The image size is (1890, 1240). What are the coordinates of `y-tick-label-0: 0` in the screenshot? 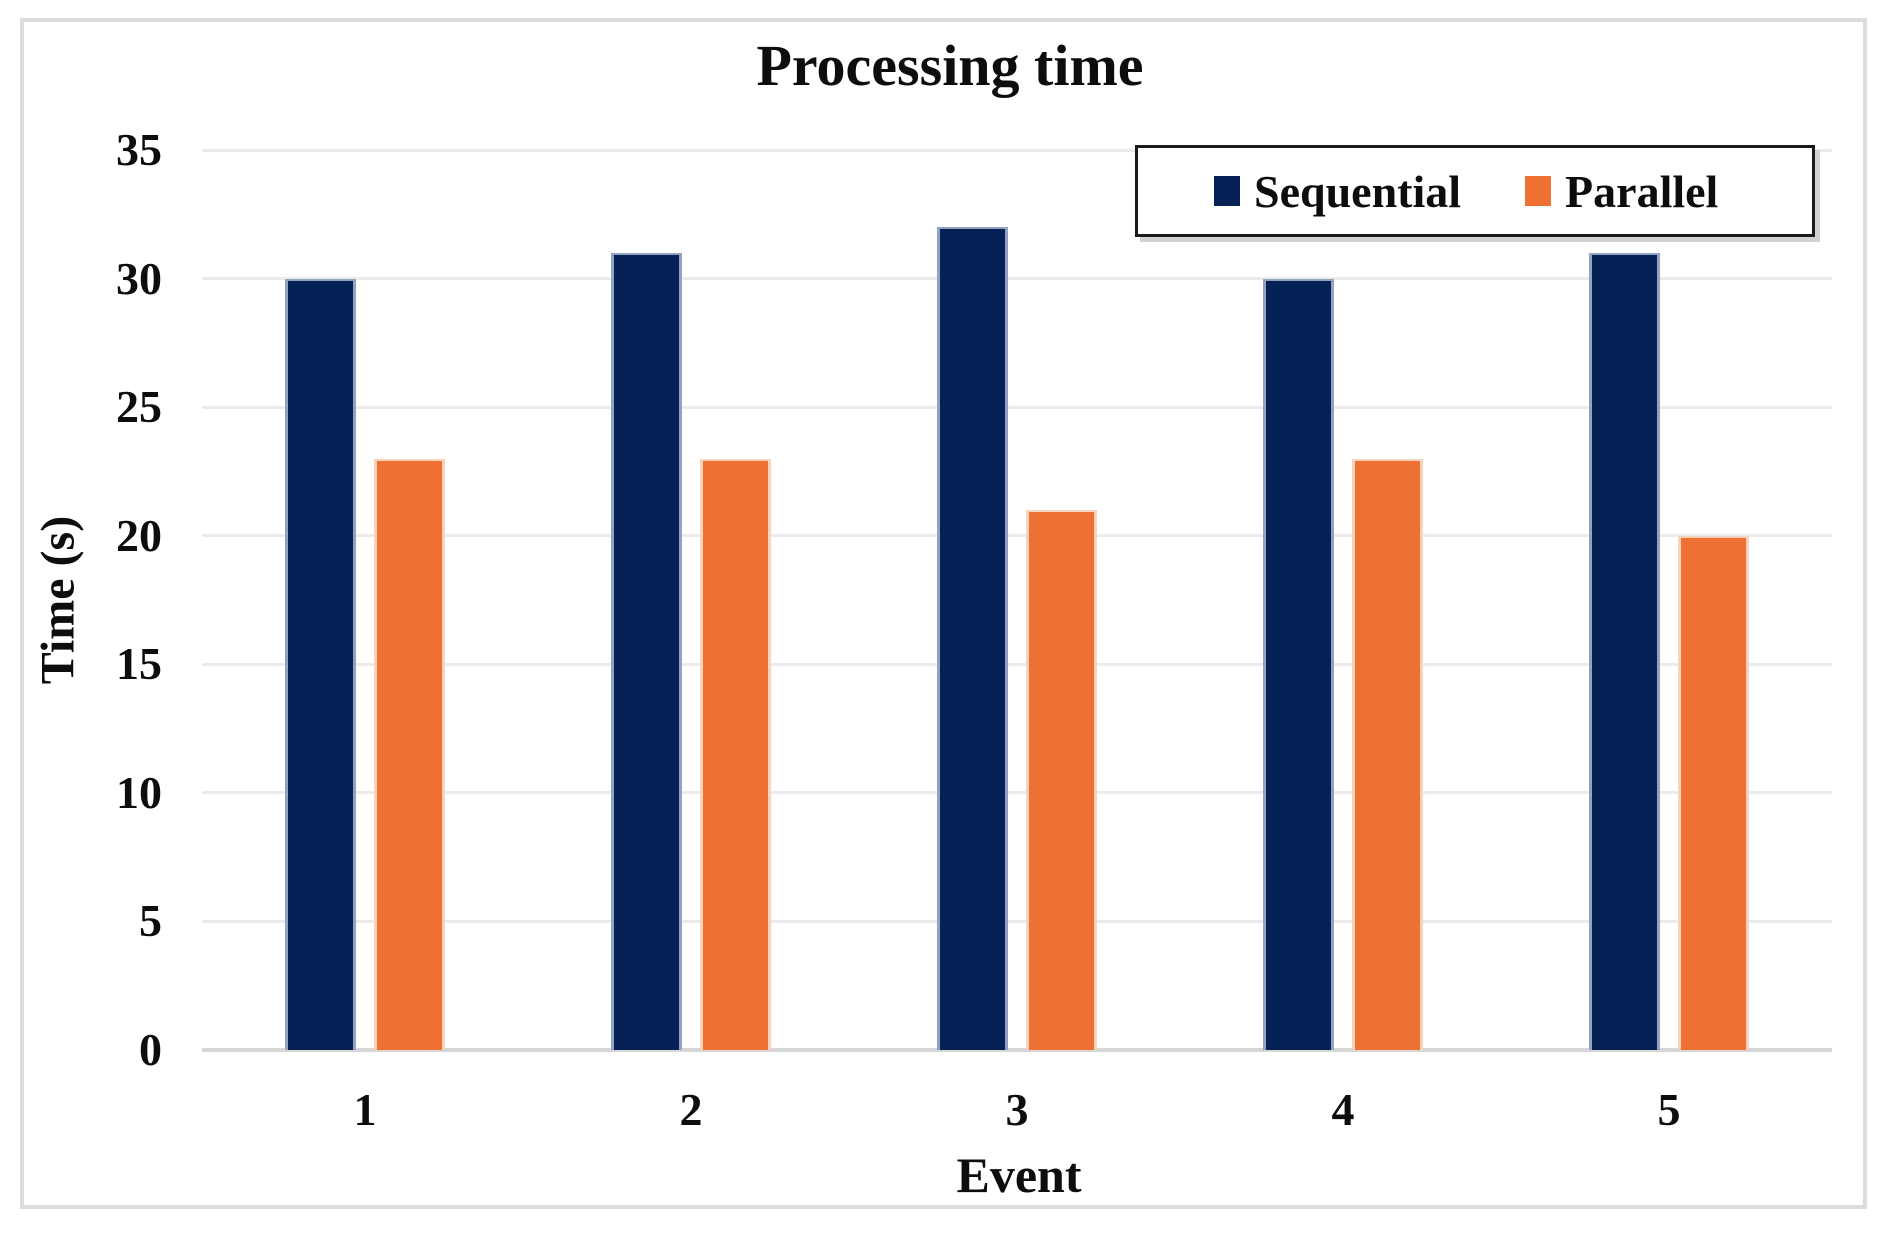 It's located at (150, 1049).